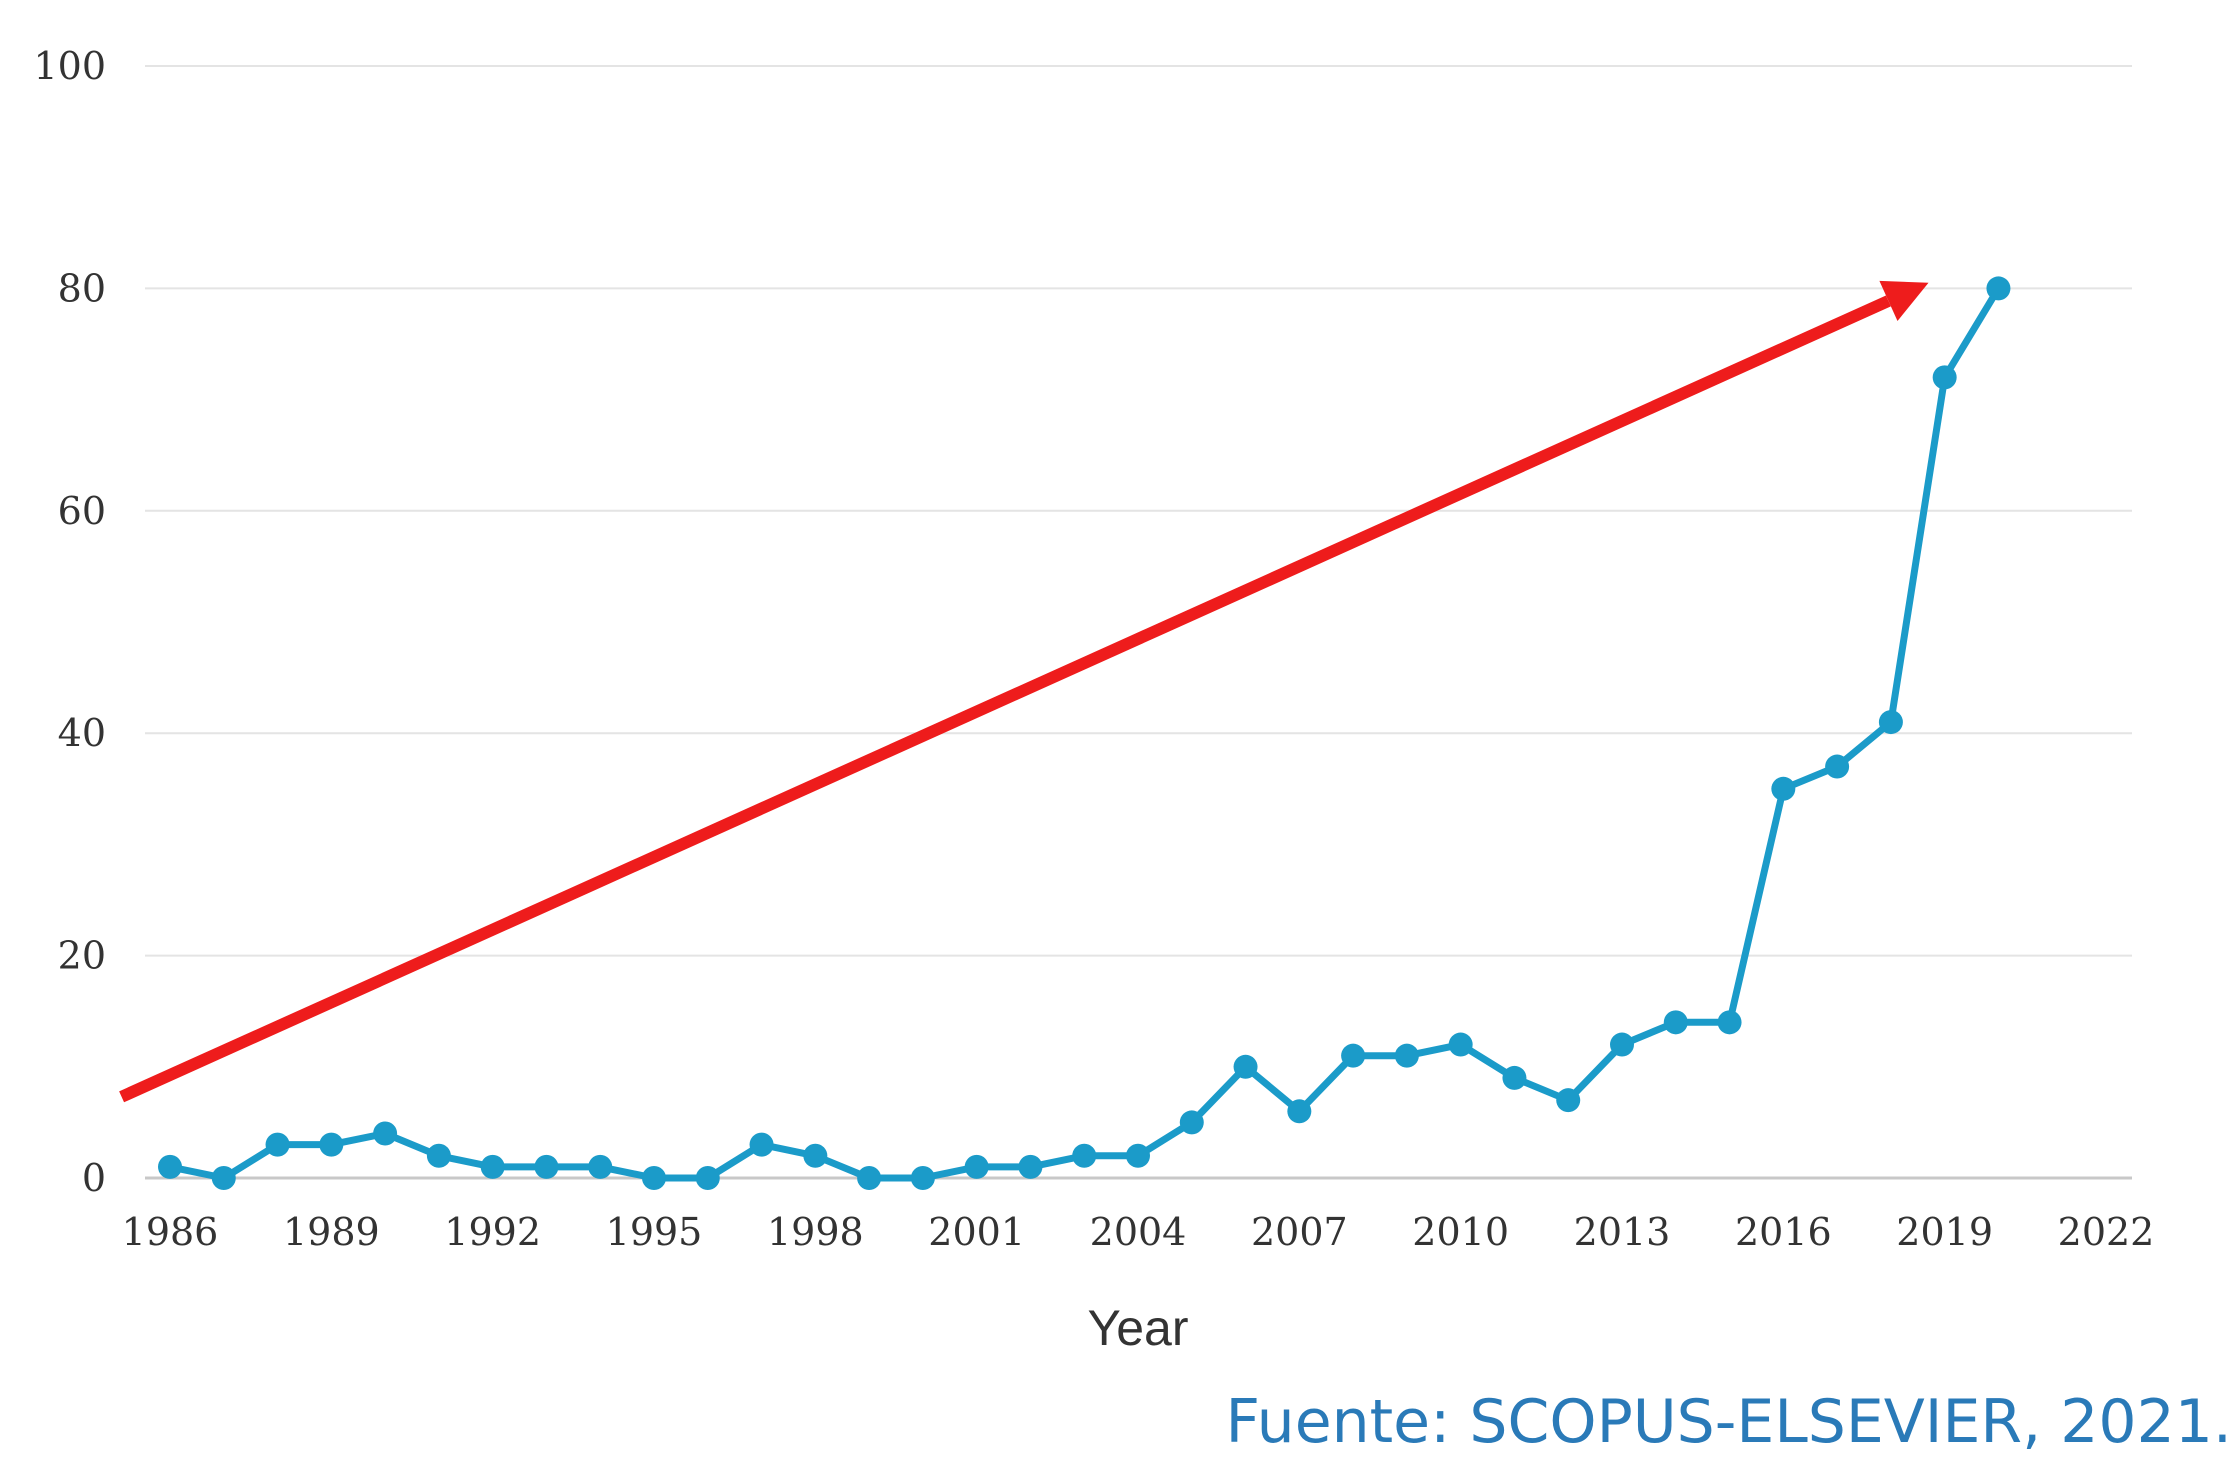 The height and width of the screenshot is (1469, 2236). I want to click on trend-arrow-head, so click(1904, 300).